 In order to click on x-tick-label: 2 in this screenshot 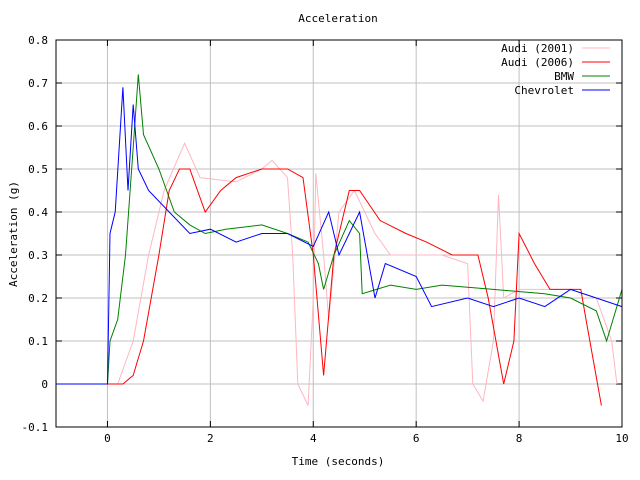, I will do `click(210, 438)`.